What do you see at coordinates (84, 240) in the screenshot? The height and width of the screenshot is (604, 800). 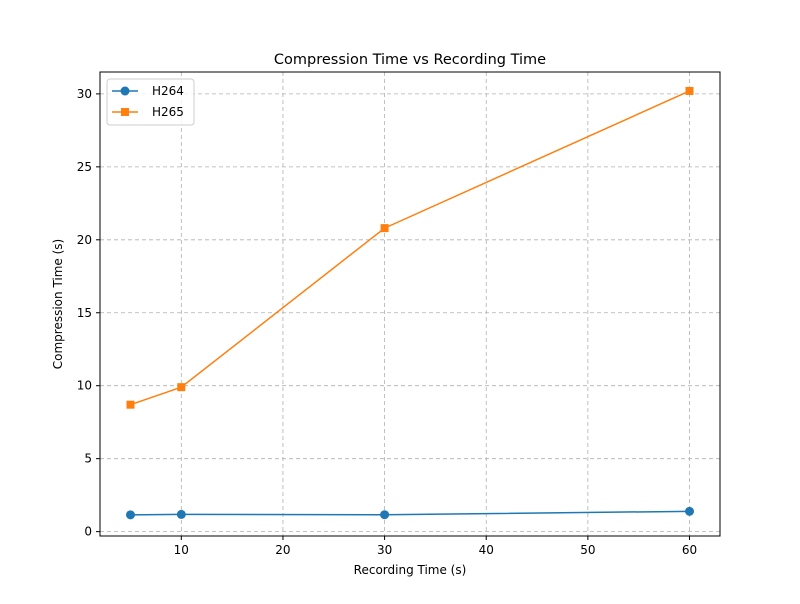 I see `y-tick-label: 20` at bounding box center [84, 240].